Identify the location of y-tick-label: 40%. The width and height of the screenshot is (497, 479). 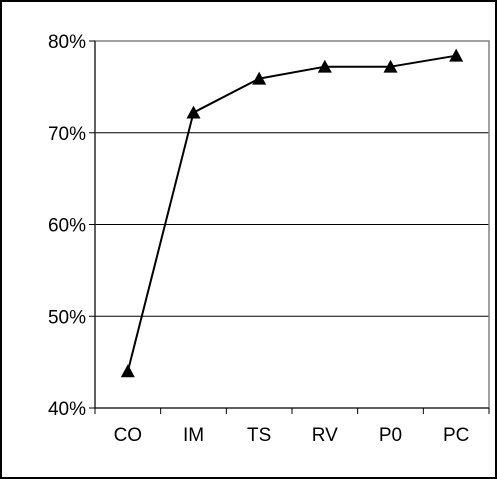
(67, 409).